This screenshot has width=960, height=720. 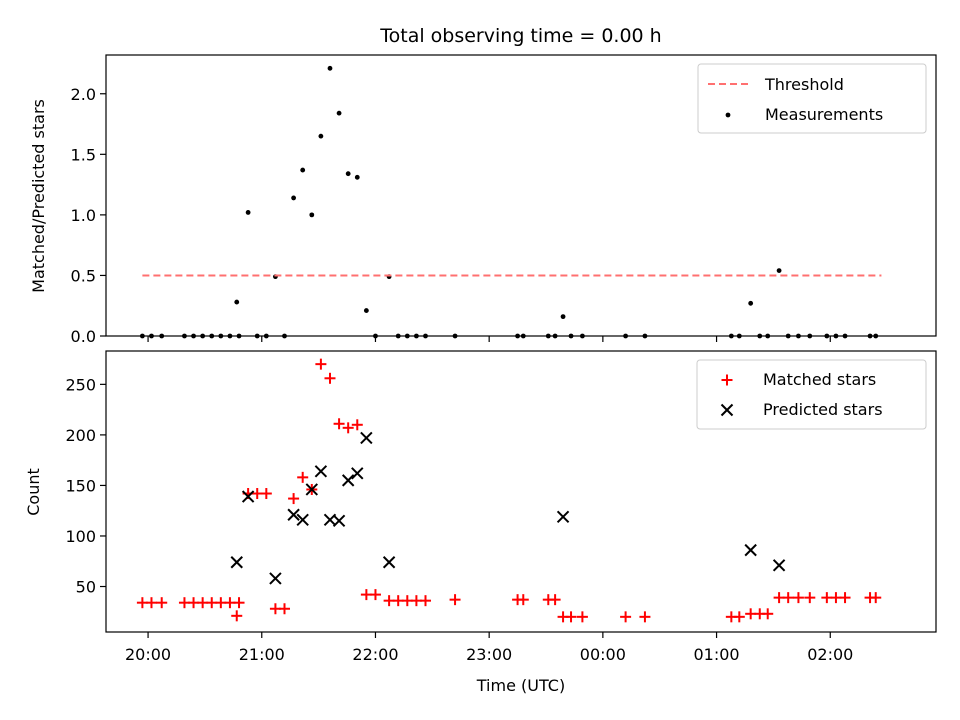 I want to click on legend-predicted-marker-b, so click(x=727, y=410).